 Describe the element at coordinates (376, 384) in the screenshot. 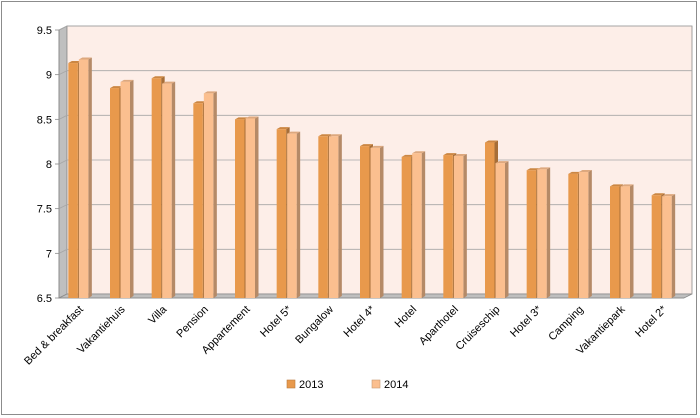

I see `legend-swatch-2014` at that location.